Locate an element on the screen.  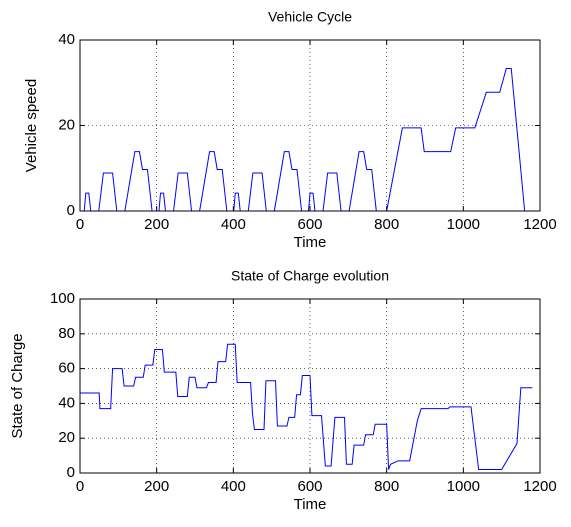
y-tick-label: 100 is located at coordinates (62, 298).